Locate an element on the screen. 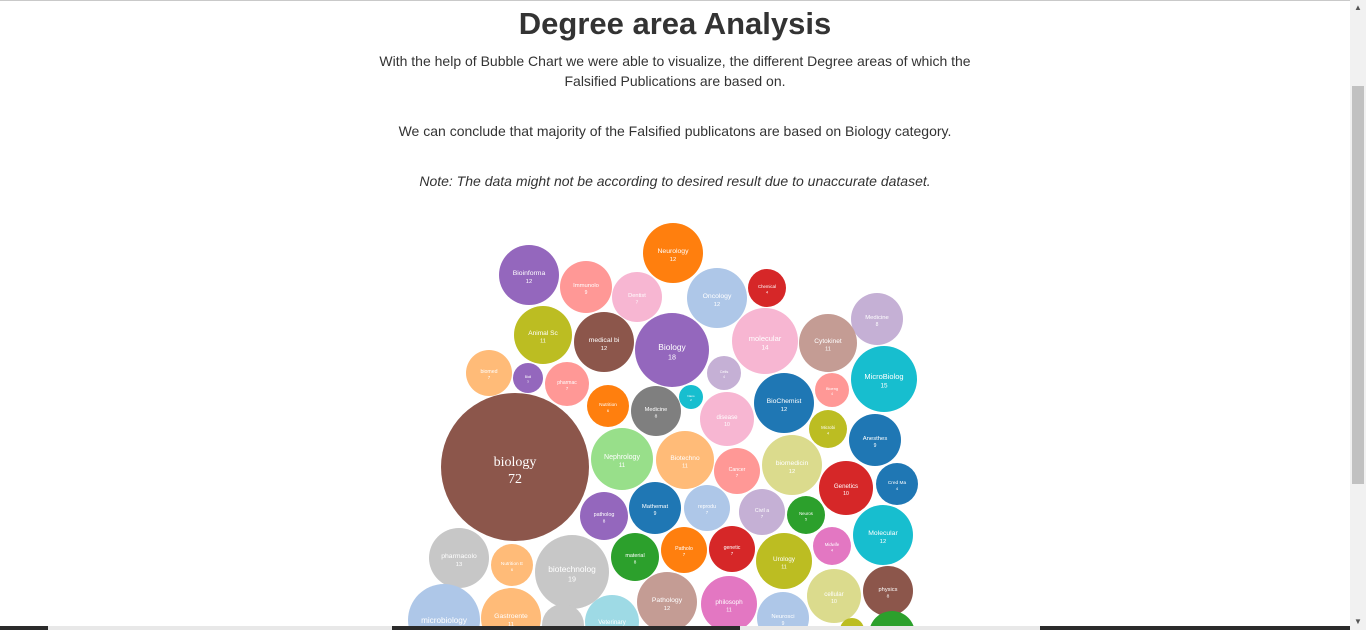 The height and width of the screenshot is (630, 1366). bubble: Cred Ma4 is located at coordinates (897, 484).